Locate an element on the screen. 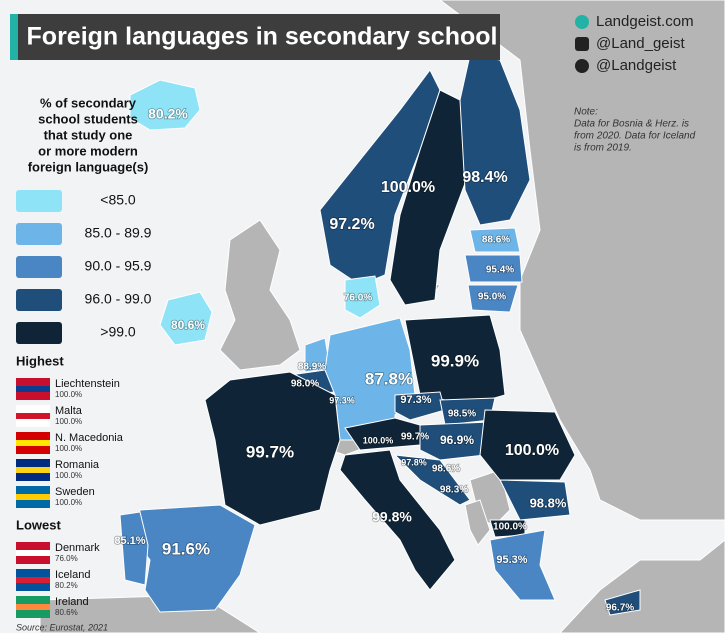 This screenshot has width=725, height=633. region-value: 98.4% is located at coordinates (484, 177).